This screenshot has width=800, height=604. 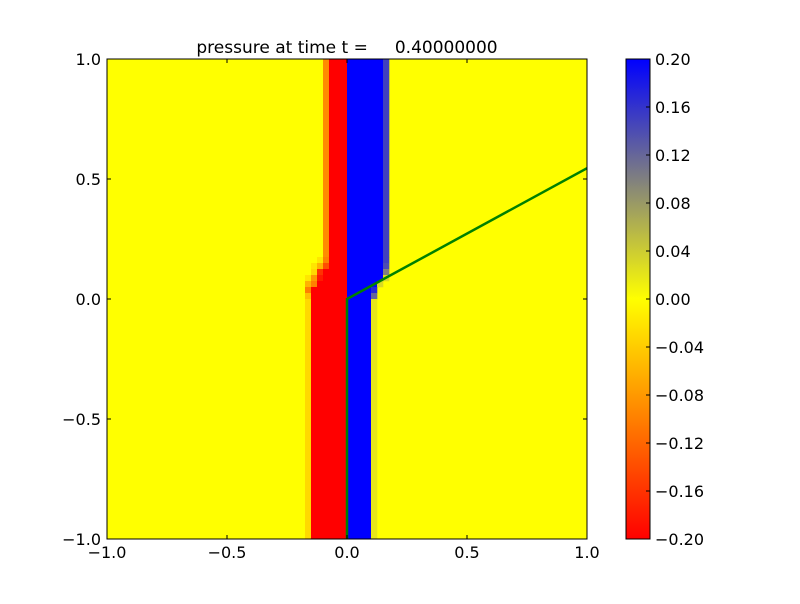 What do you see at coordinates (679, 443) in the screenshot?
I see `colorbar-tick-label: −0.12` at bounding box center [679, 443].